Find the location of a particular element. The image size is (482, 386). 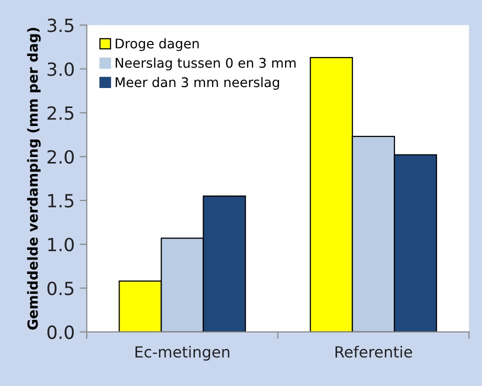

y-tick-label: 2.5 is located at coordinates (61, 113).